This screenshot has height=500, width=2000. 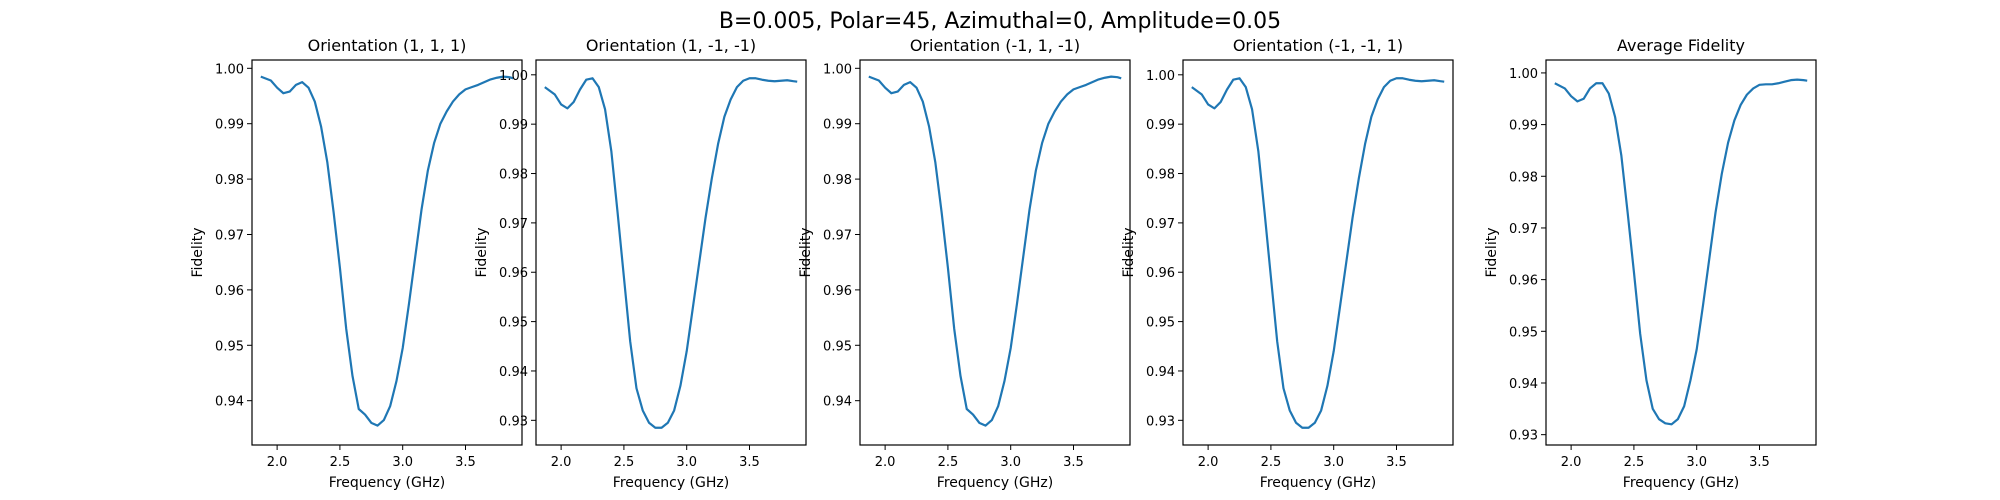 I want to click on subplot-title: Orientation (-1, 1, -1), so click(x=995, y=45).